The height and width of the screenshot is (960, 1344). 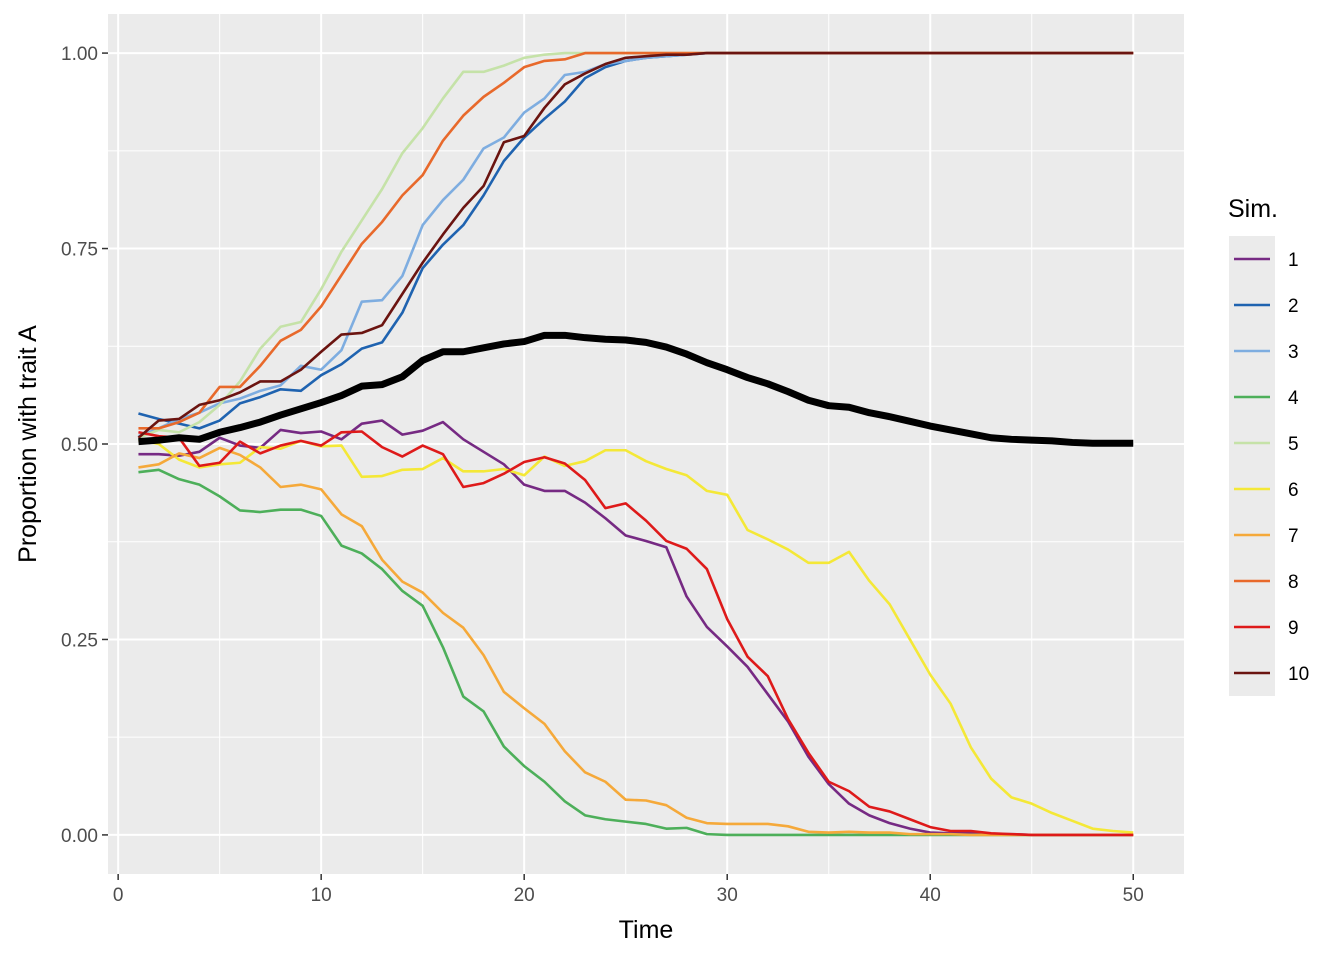 I want to click on legend-label-sim-8: 8, so click(x=1293, y=582).